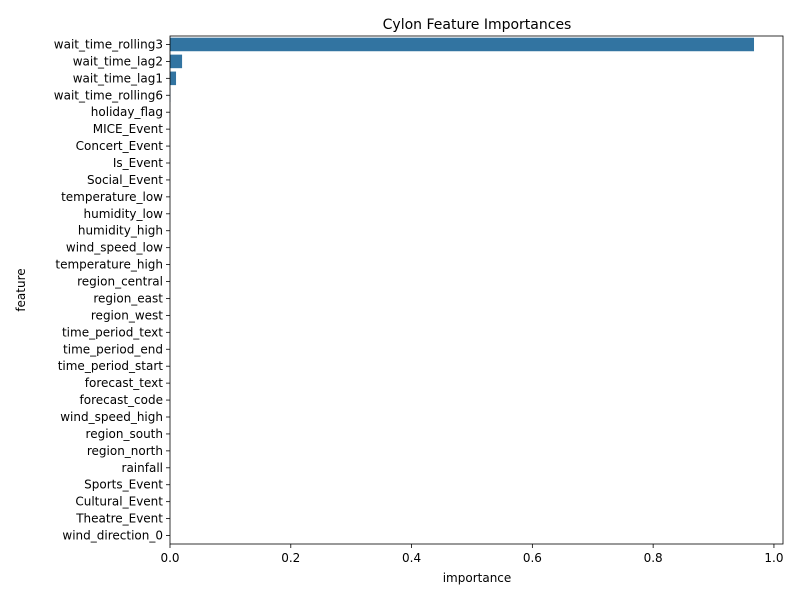  I want to click on y-tick-label: time_period_end, so click(113, 349).